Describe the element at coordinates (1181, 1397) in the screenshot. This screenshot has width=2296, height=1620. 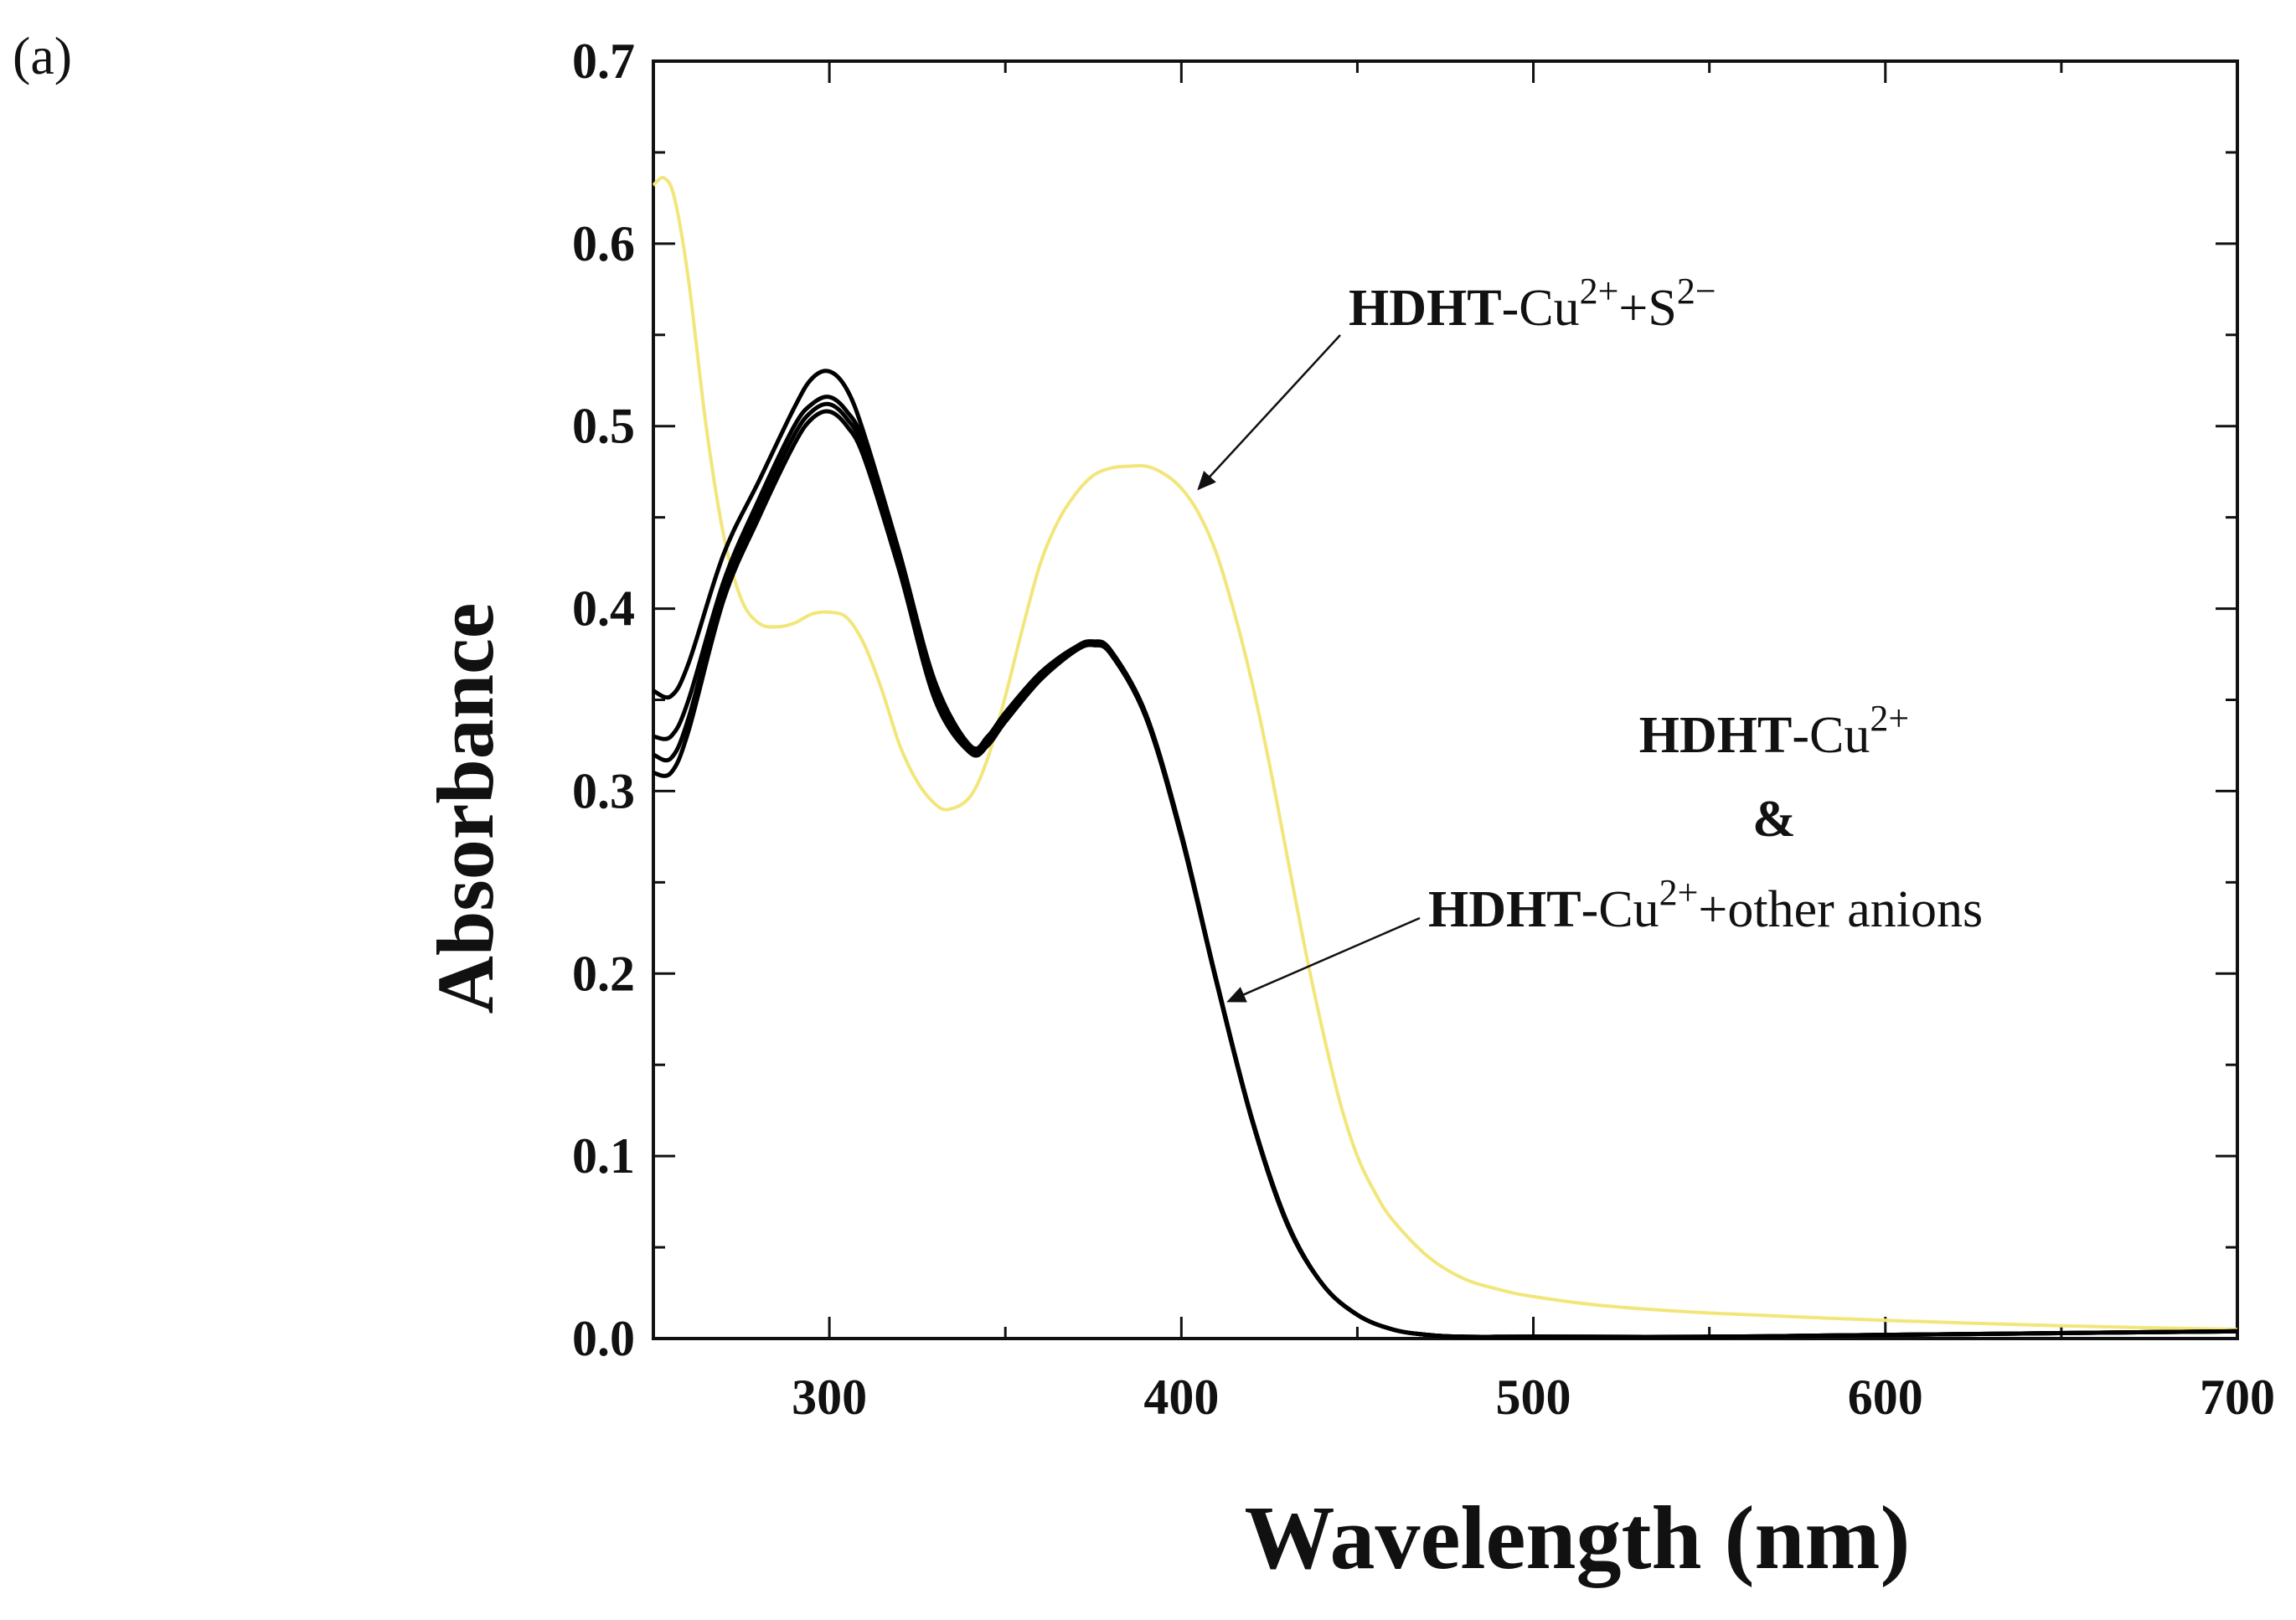
I see `x-tick-label: 400` at that location.